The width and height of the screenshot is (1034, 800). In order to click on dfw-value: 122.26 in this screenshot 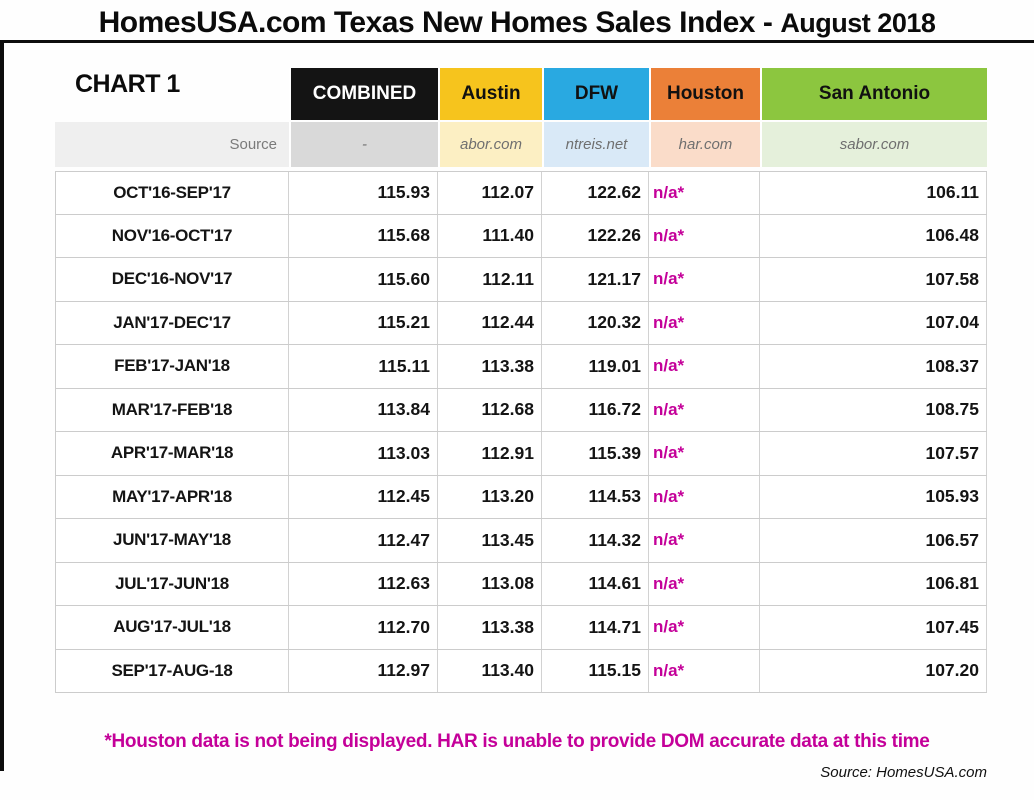, I will do `click(595, 235)`.